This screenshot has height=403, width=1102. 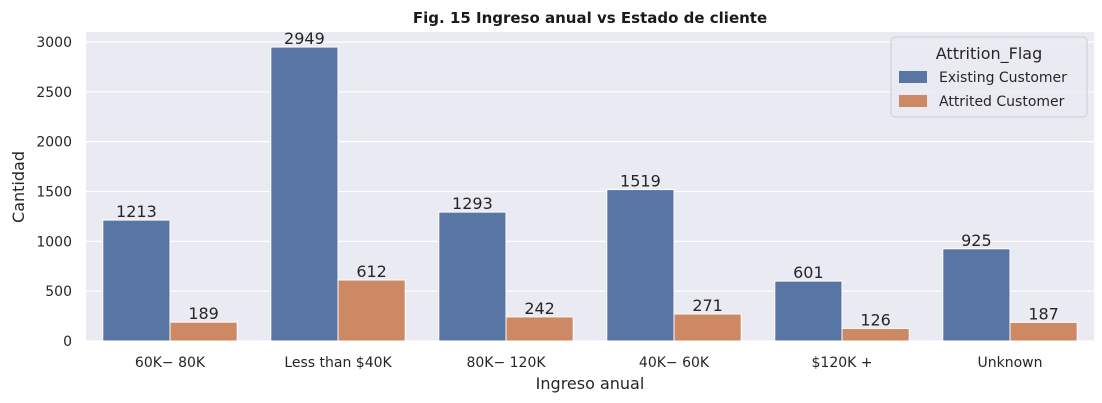 I want to click on y-tick-label: 1000, so click(x=54, y=242).